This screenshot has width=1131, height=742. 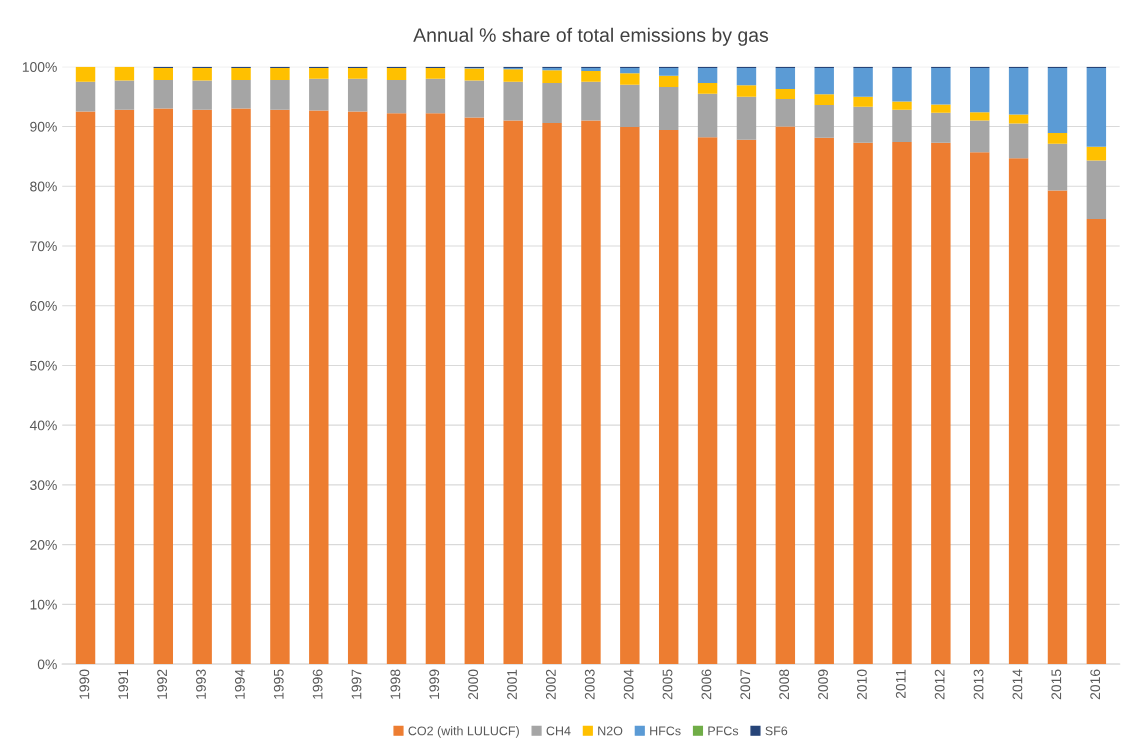 I want to click on x-tick-label: 1996, so click(x=317, y=684).